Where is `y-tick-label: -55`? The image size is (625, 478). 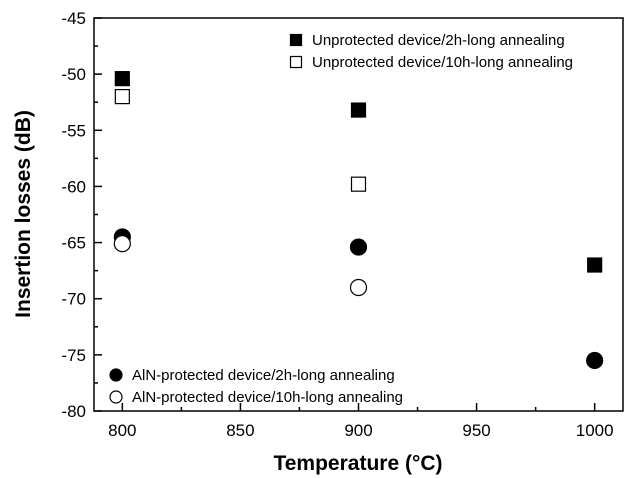 y-tick-label: -55 is located at coordinates (73, 130).